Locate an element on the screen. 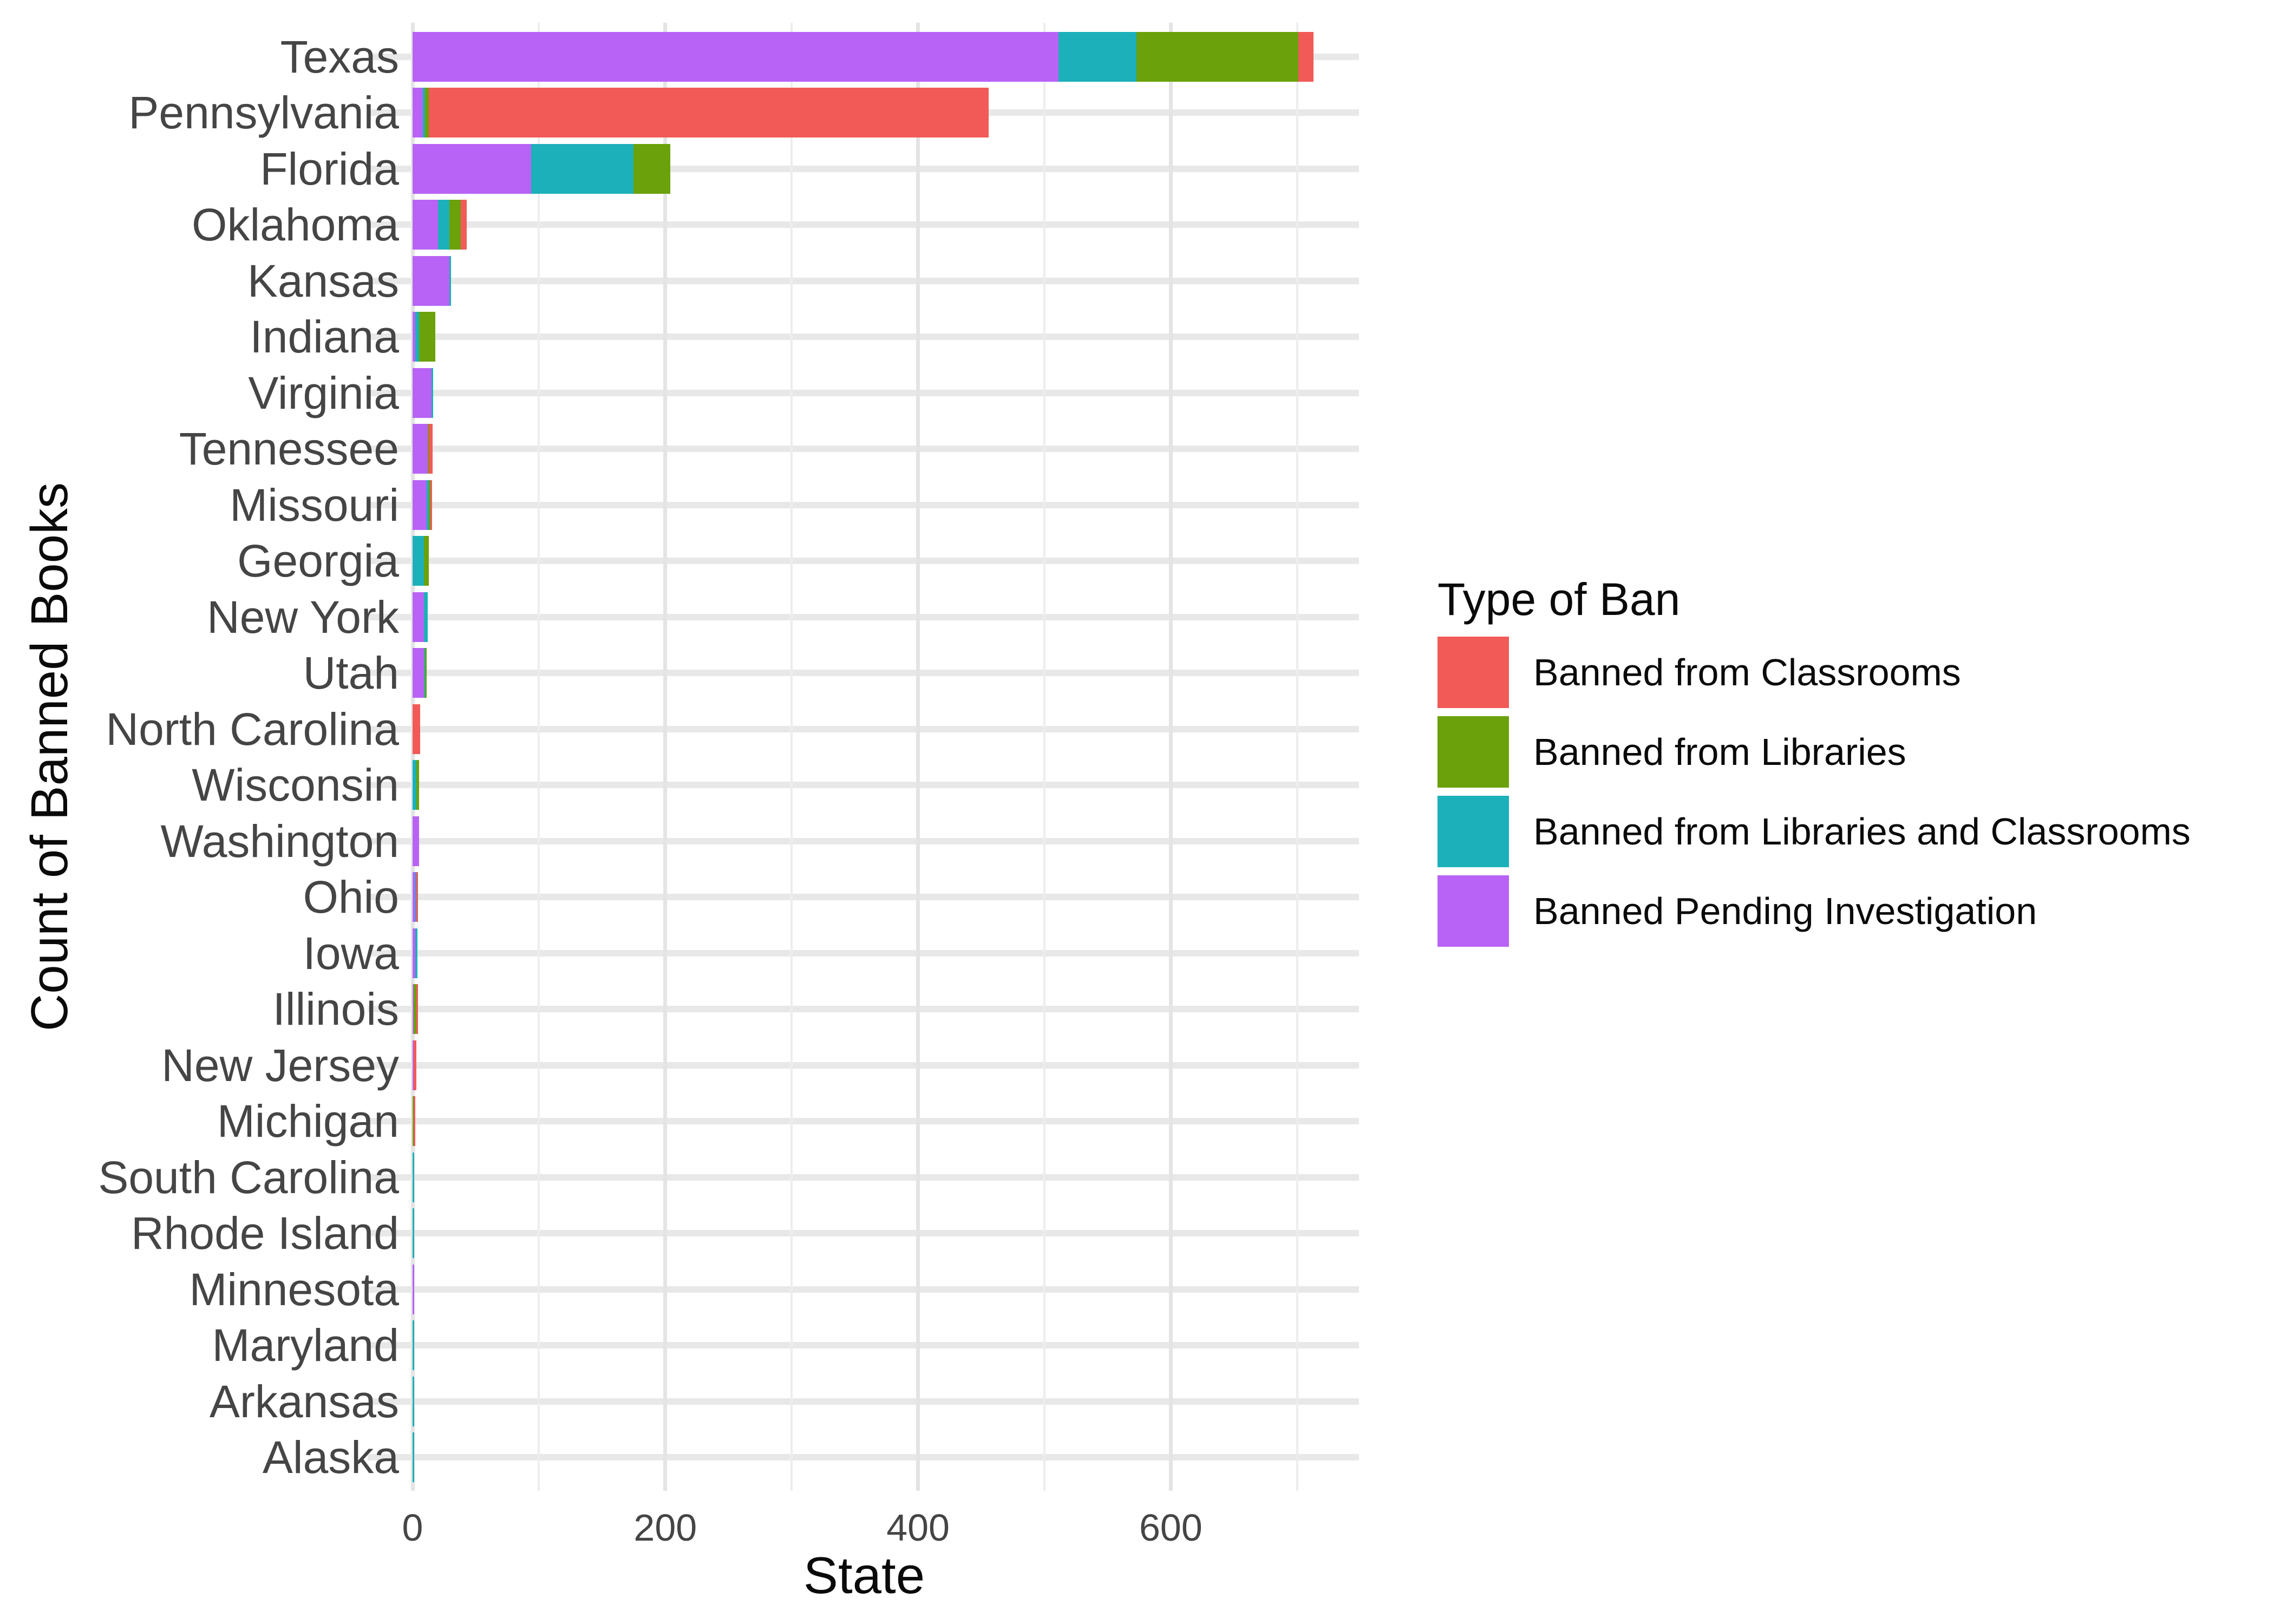 Image resolution: width=2274 pixels, height=1624 pixels. legend-item-label: Banned from Libraries is located at coordinates (1720, 752).